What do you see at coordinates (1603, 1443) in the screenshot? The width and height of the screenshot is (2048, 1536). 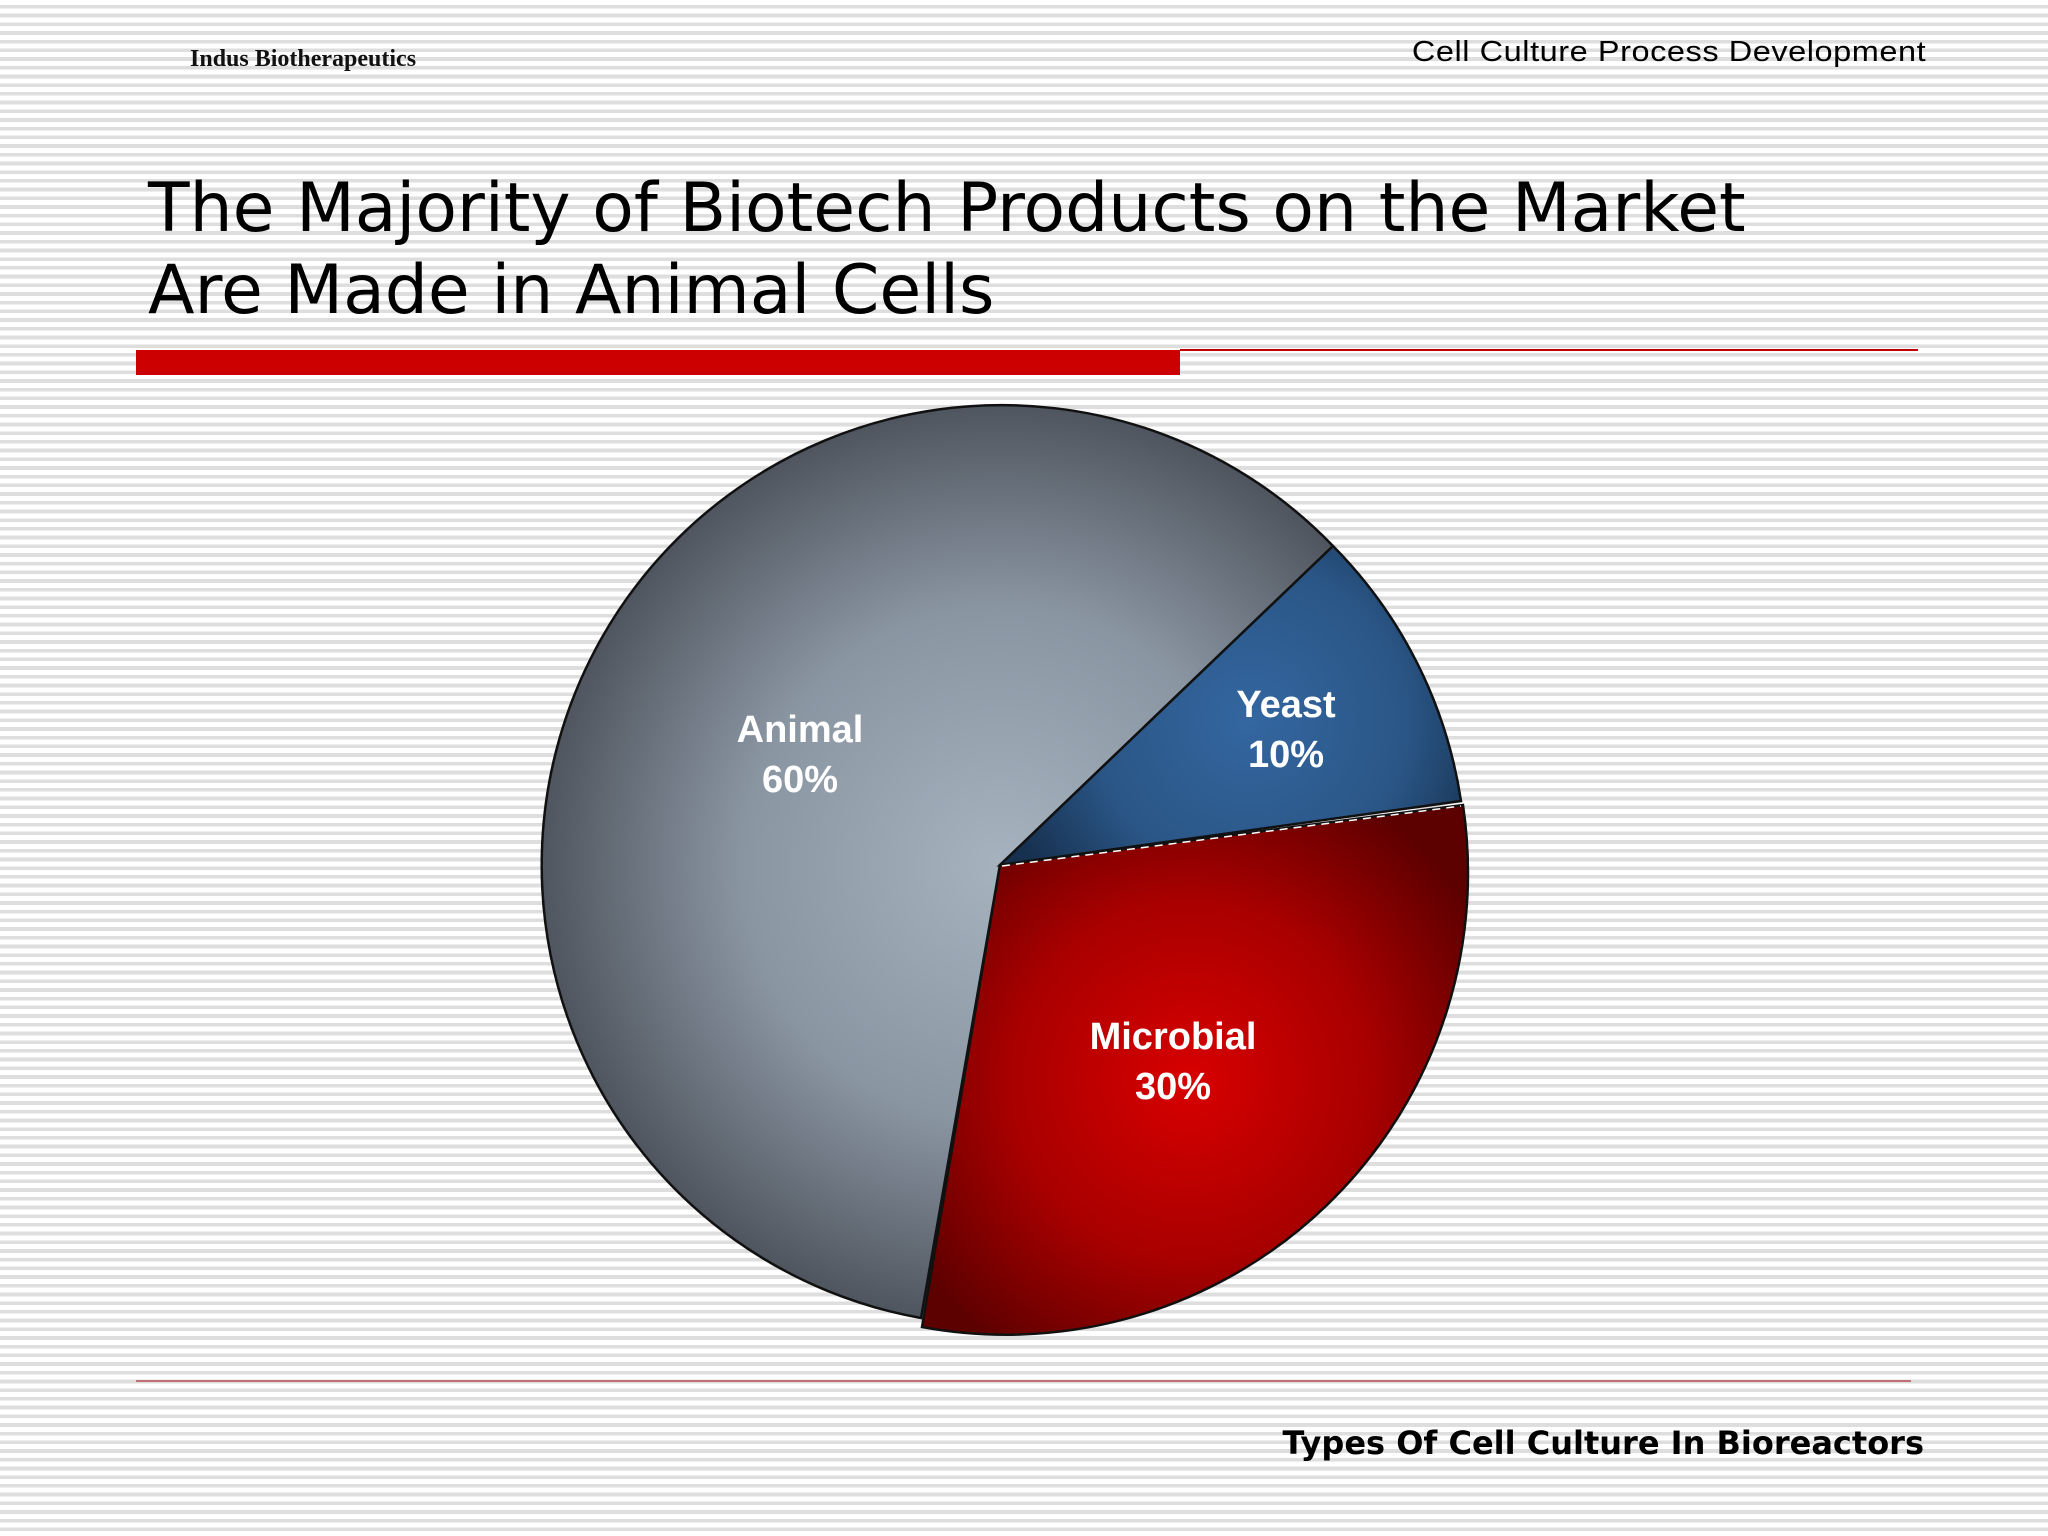 I see `footer-caption: Types Of Cell Culture In Bioreactors` at bounding box center [1603, 1443].